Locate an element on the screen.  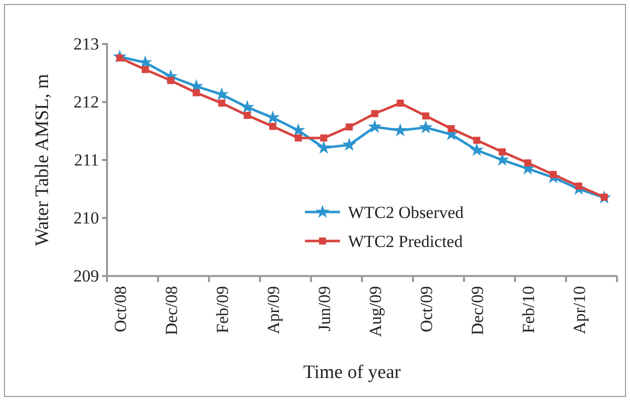
legend-label: WTC2 Observed is located at coordinates (406, 212).